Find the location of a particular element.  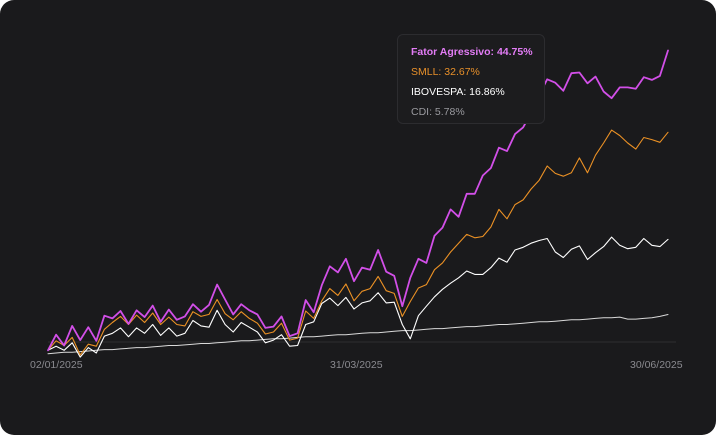

legend-entry-ibovespa: IBOVESPA: 16.86% is located at coordinates (458, 92).